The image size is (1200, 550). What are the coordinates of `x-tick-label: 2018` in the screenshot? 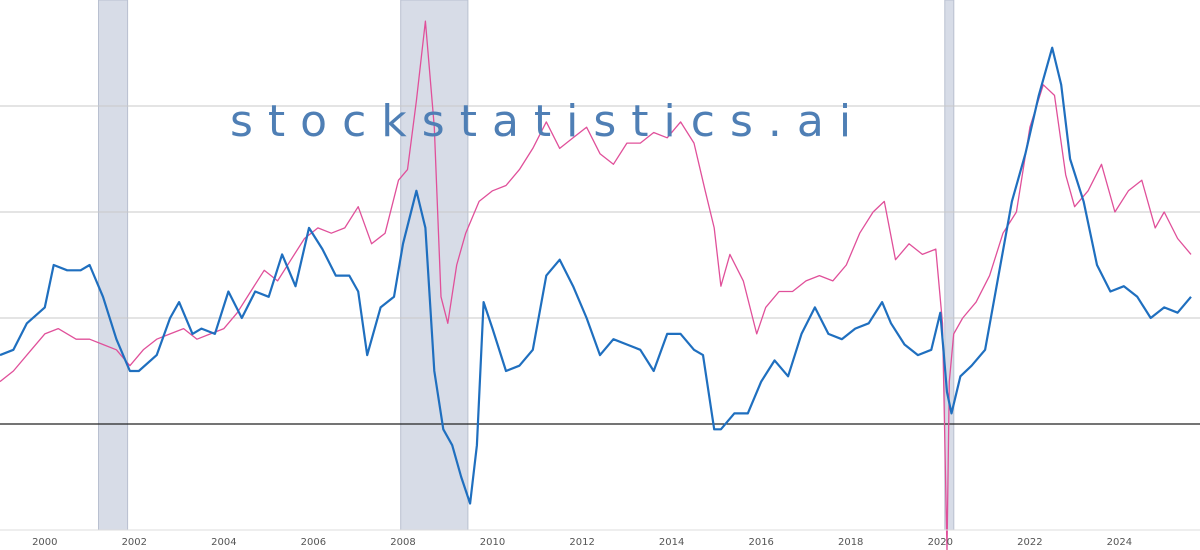 It's located at (850, 542).